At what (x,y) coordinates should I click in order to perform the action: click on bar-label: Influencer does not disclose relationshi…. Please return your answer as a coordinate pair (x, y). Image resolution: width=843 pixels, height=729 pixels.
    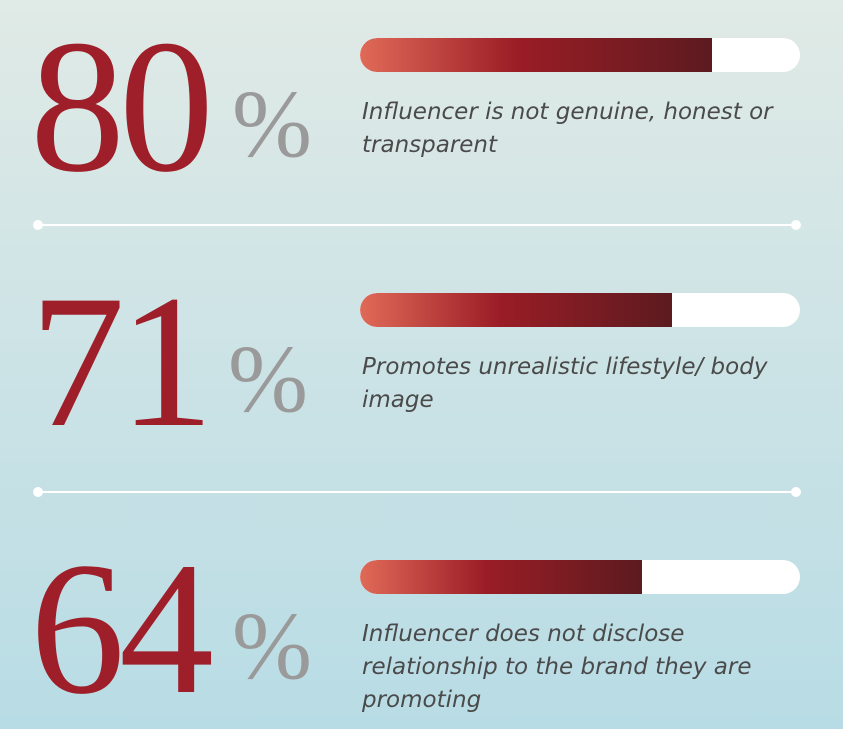
    Looking at the image, I should click on (557, 667).